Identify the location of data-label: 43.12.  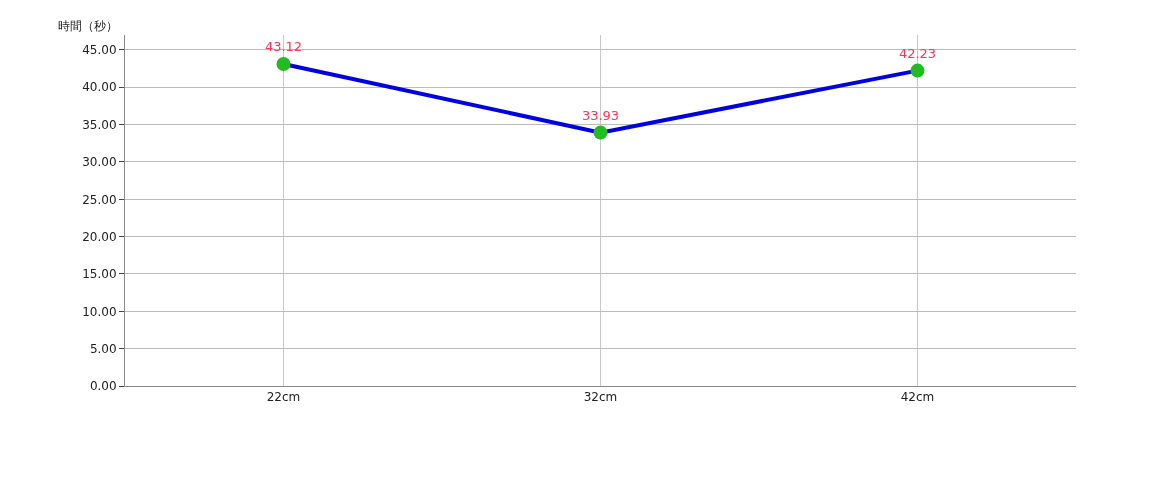
(283, 46).